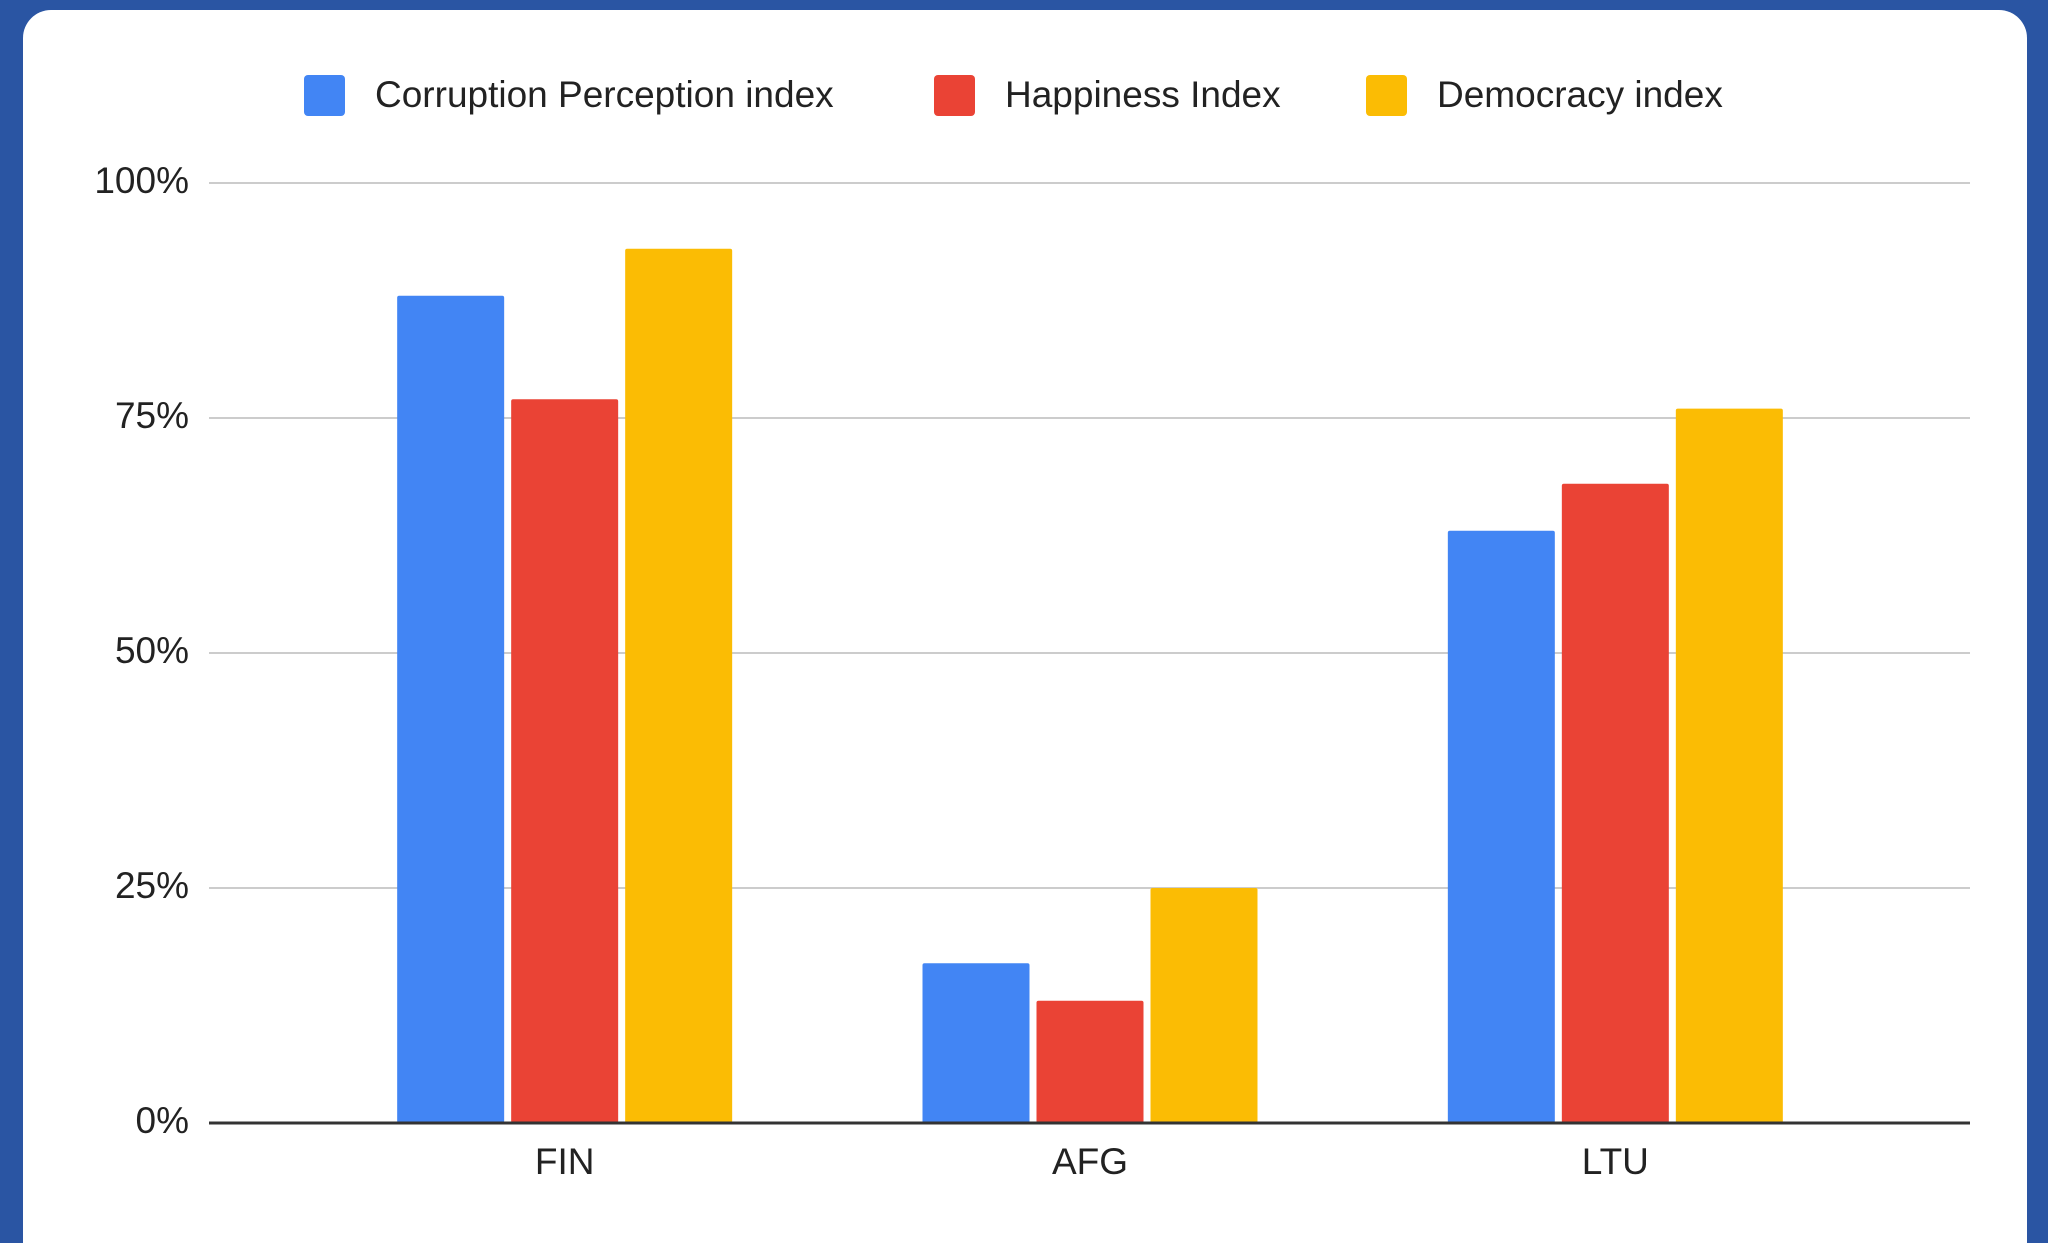  I want to click on y-tick-label: 100%, so click(141, 180).